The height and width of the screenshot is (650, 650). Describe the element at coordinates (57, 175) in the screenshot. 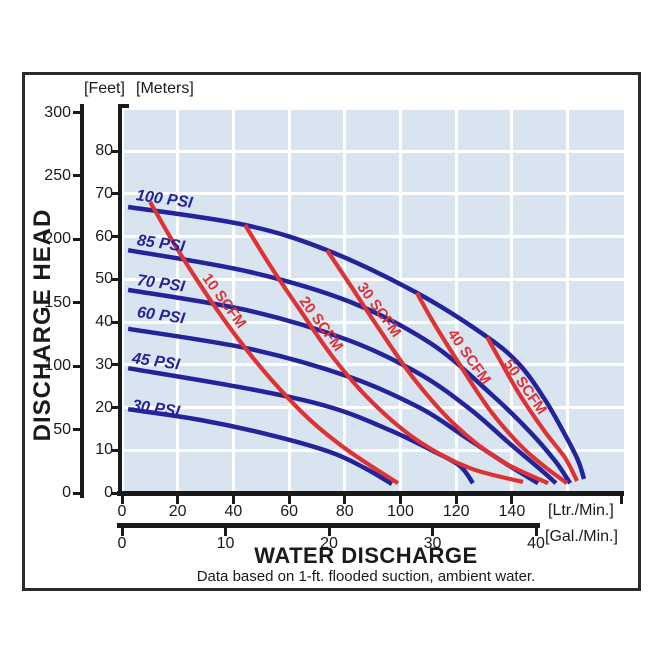

I see `feet-tick-label: 250` at that location.